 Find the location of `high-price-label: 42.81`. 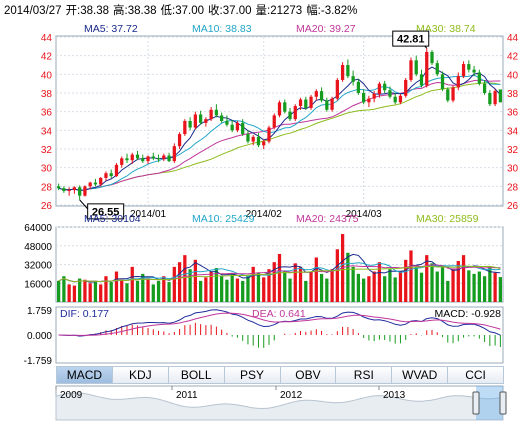

high-price-label: 42.81 is located at coordinates (411, 40).